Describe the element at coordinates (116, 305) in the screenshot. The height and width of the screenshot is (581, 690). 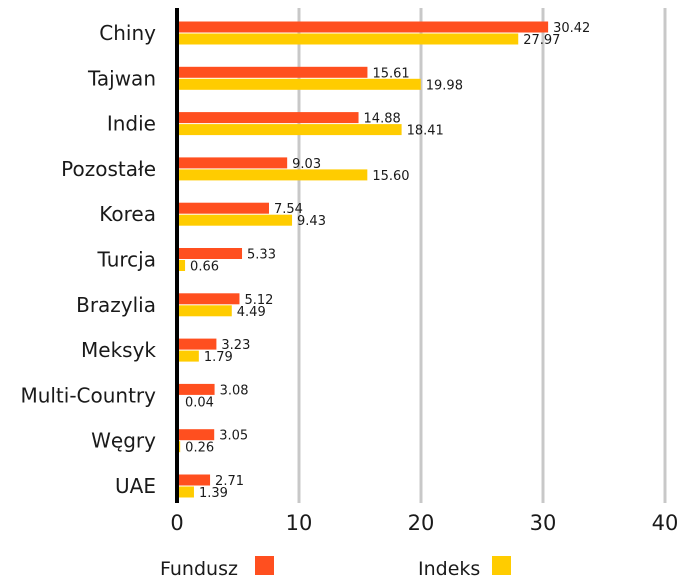
I see `category-label: Brazylia` at that location.